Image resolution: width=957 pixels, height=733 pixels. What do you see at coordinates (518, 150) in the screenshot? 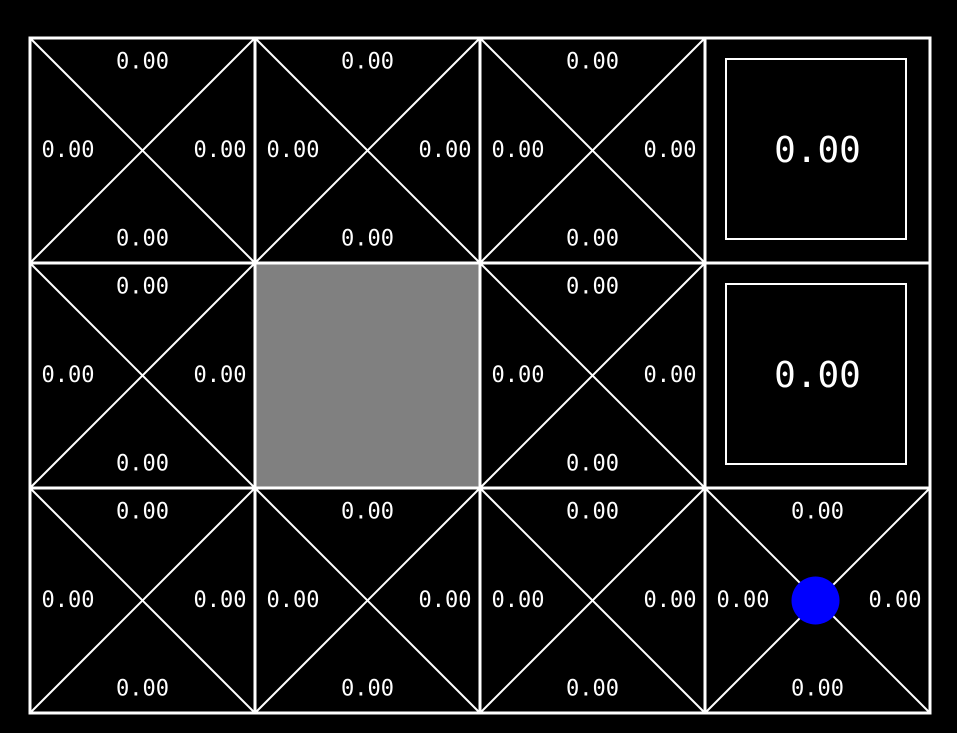
I see `cell-r0-c2-q-left: 0.00` at bounding box center [518, 150].